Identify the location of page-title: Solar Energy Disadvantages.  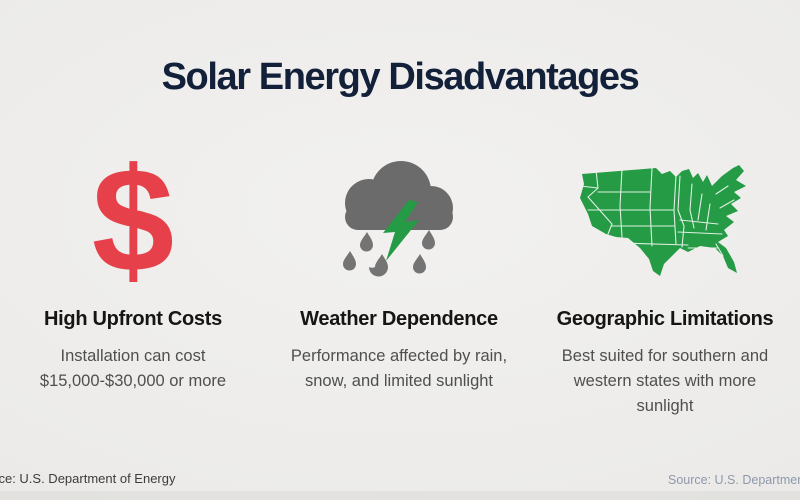
(400, 77).